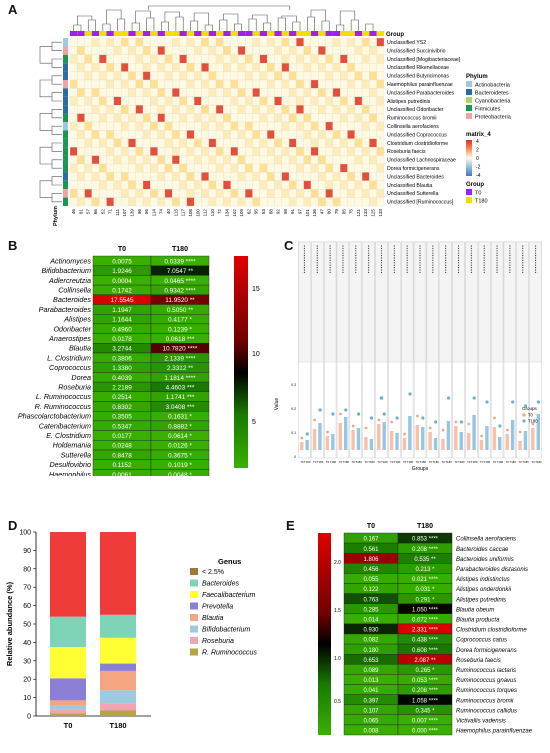 Image resolution: width=550 pixels, height=753 pixels. Describe the element at coordinates (27, 643) in the screenshot. I see `y-tick: 40` at that location.